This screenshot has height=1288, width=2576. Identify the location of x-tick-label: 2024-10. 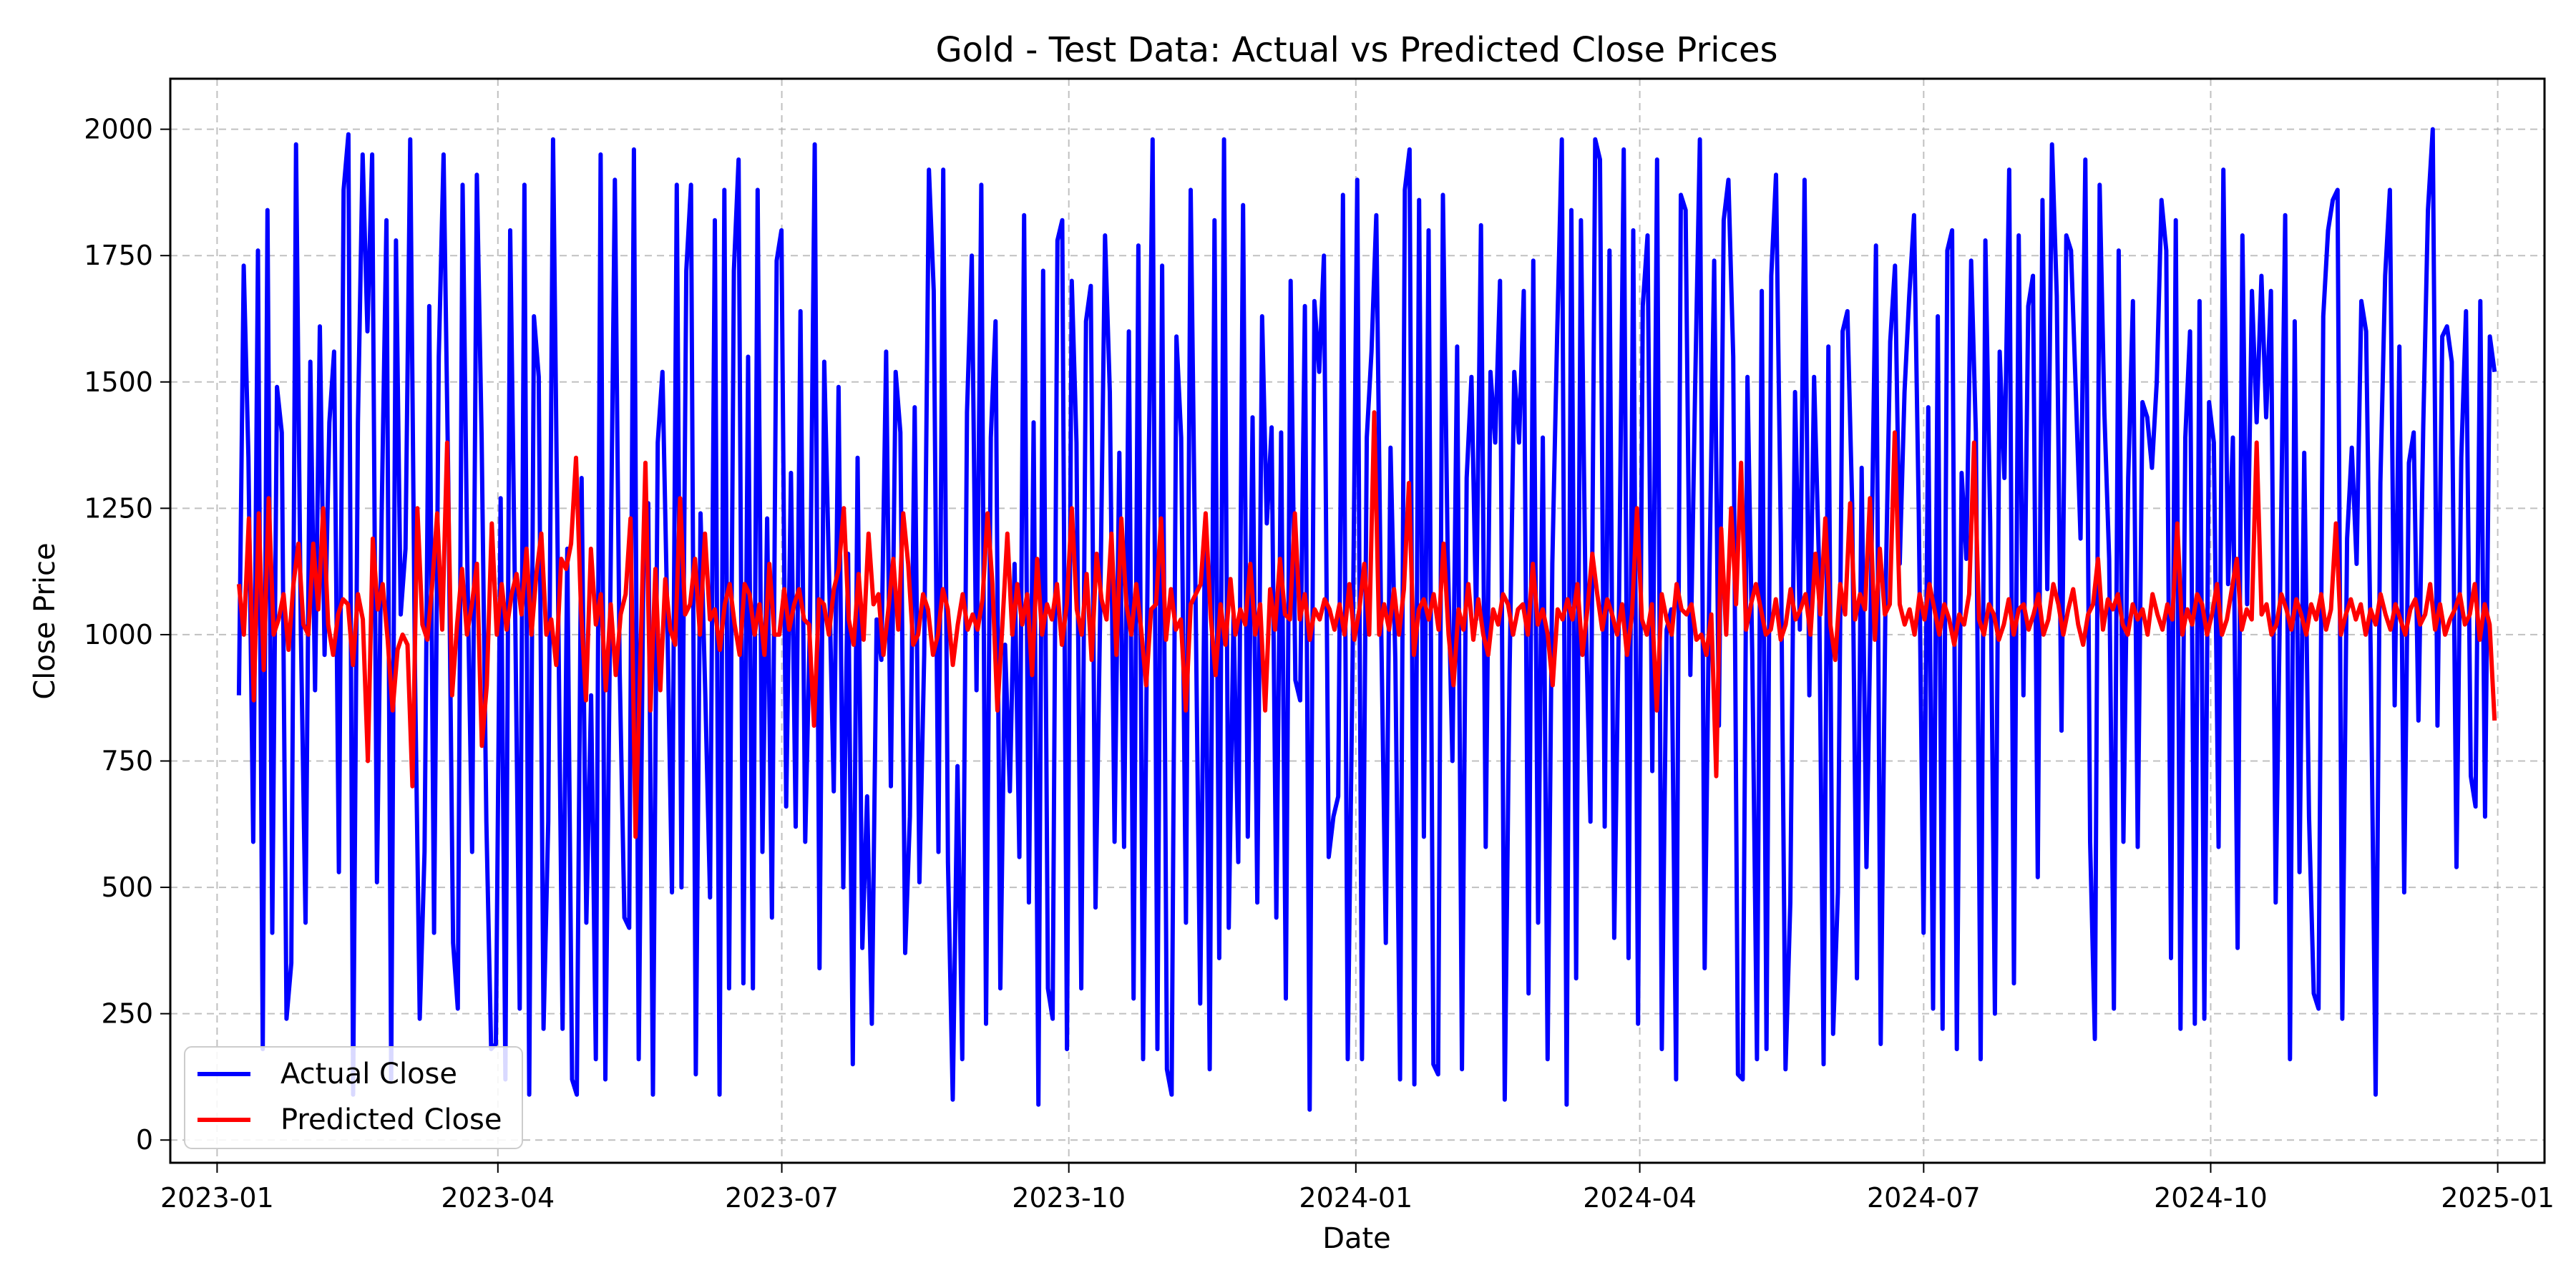
(2211, 1198).